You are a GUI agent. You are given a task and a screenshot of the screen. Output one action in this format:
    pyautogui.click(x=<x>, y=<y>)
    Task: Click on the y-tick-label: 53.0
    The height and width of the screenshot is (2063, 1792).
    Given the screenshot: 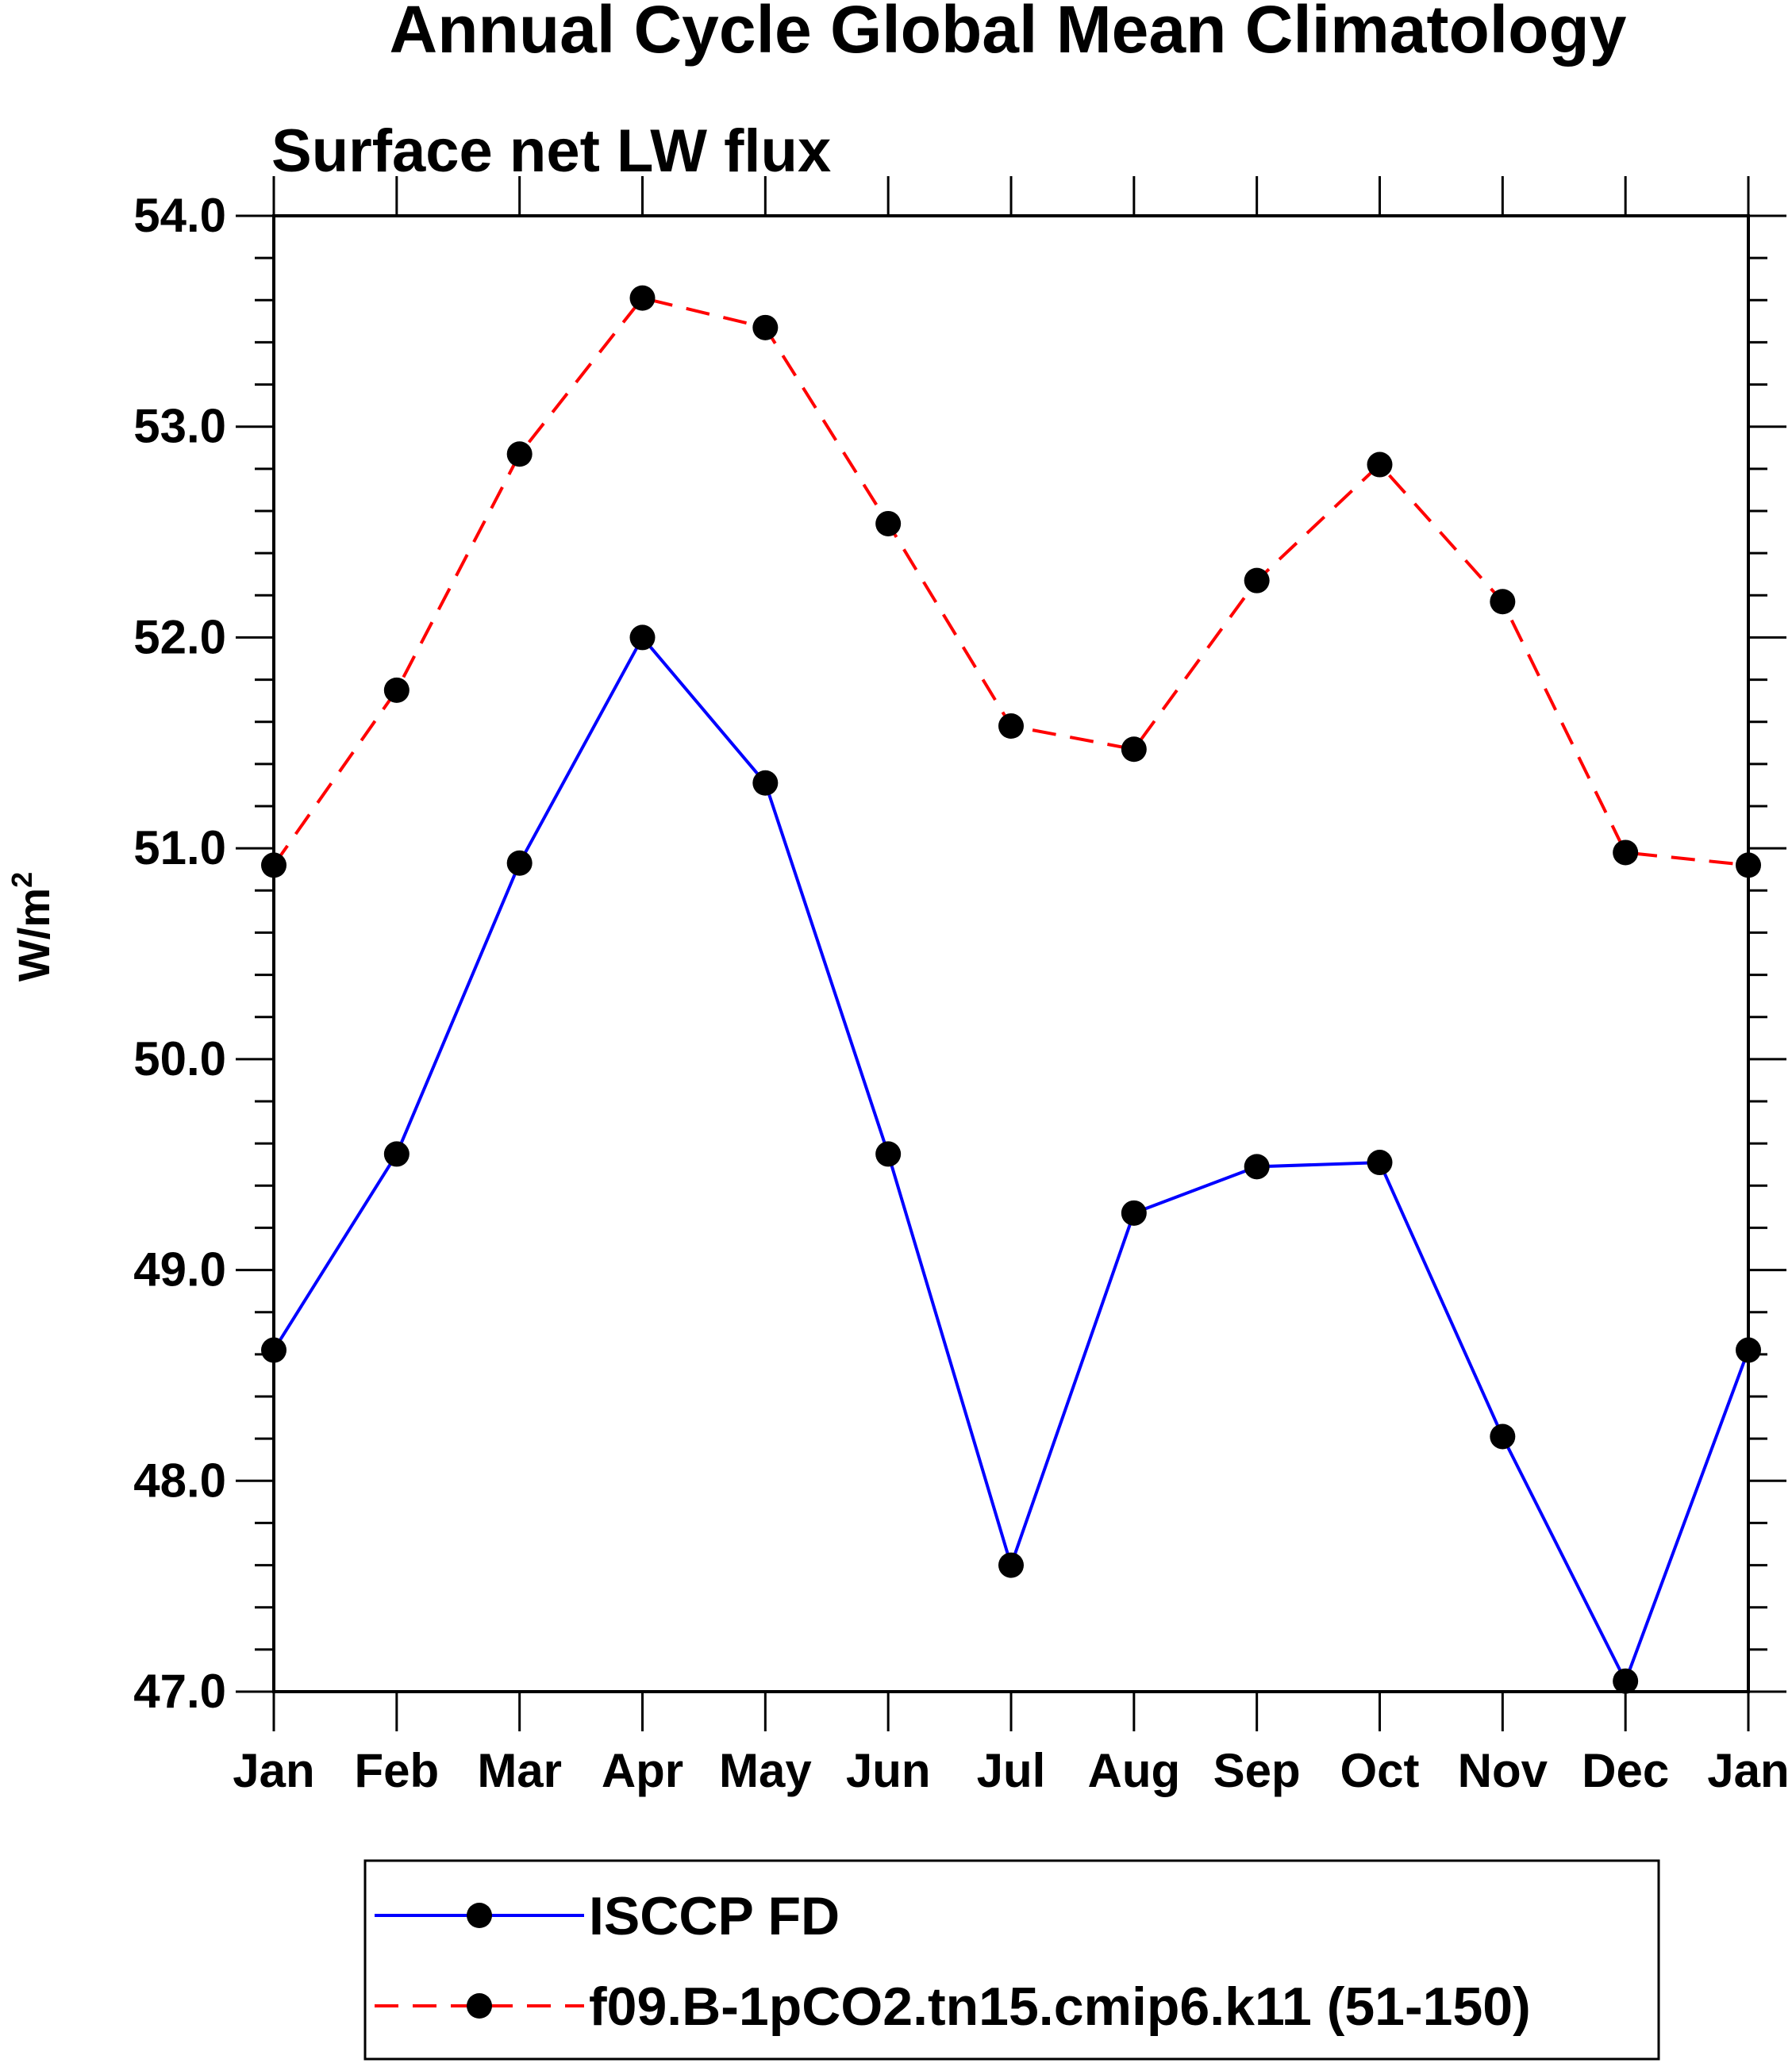 What is the action you would take?
    pyautogui.click(x=179, y=426)
    